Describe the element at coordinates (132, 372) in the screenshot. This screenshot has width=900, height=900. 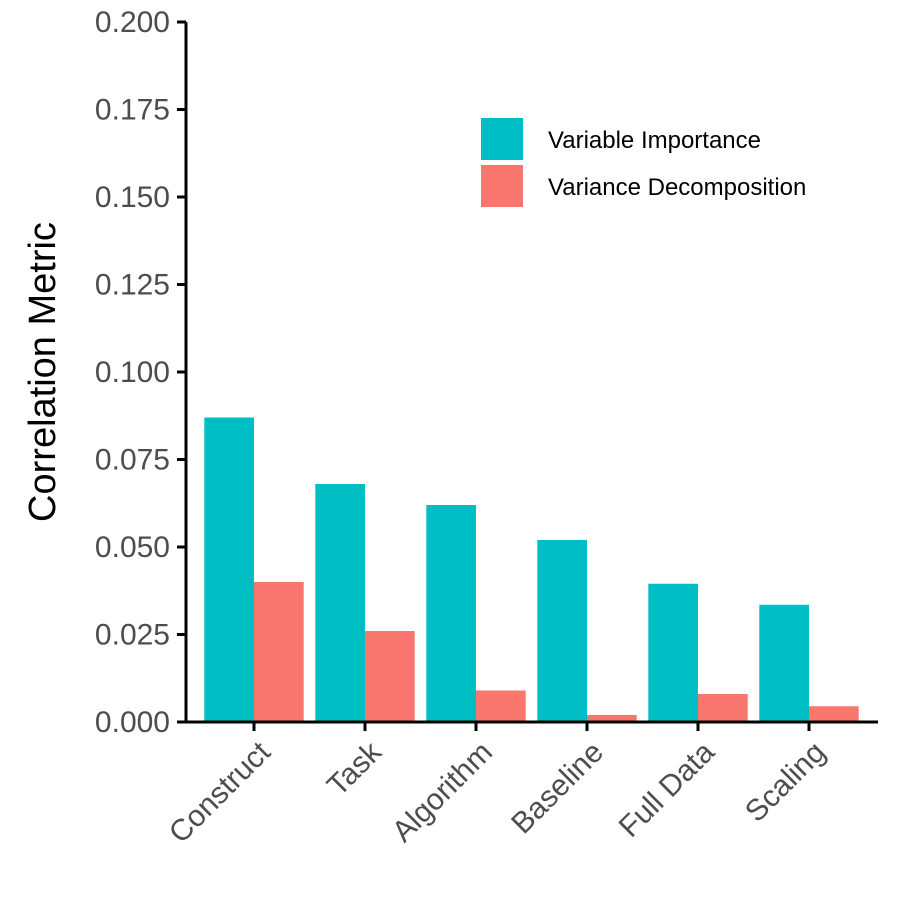
I see `y-tick-label: 0.100` at that location.